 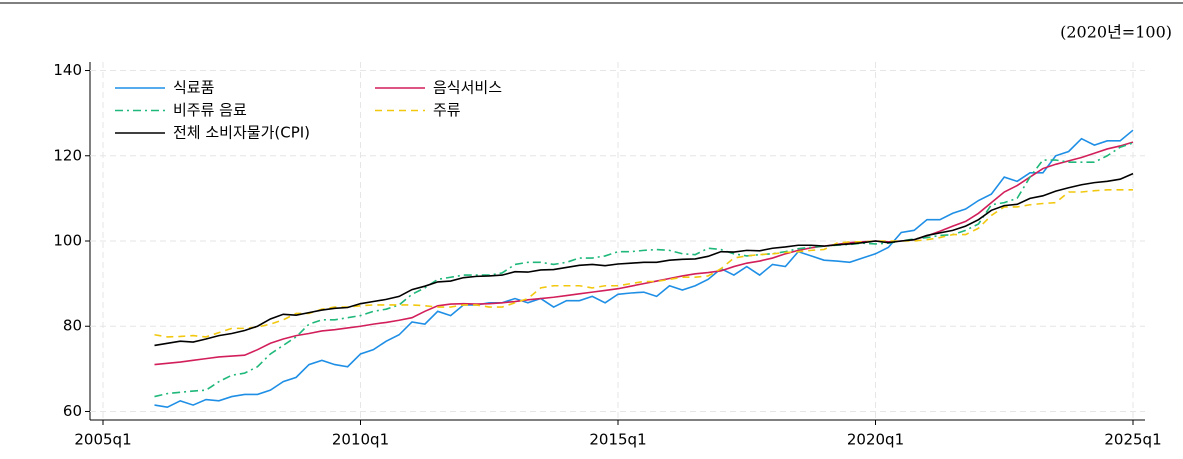 I want to click on legend-label: 주류, so click(x=447, y=110).